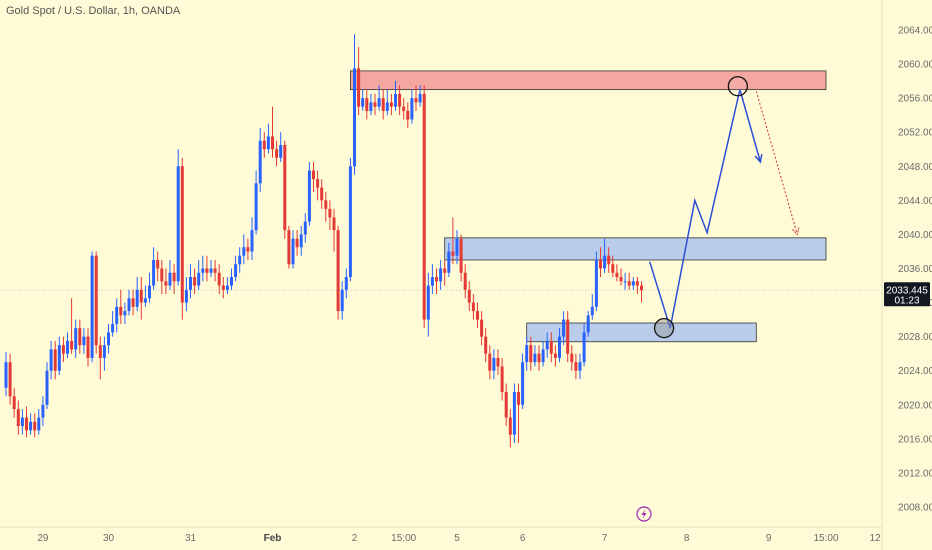  I want to click on x-tick-label: 9, so click(769, 538).